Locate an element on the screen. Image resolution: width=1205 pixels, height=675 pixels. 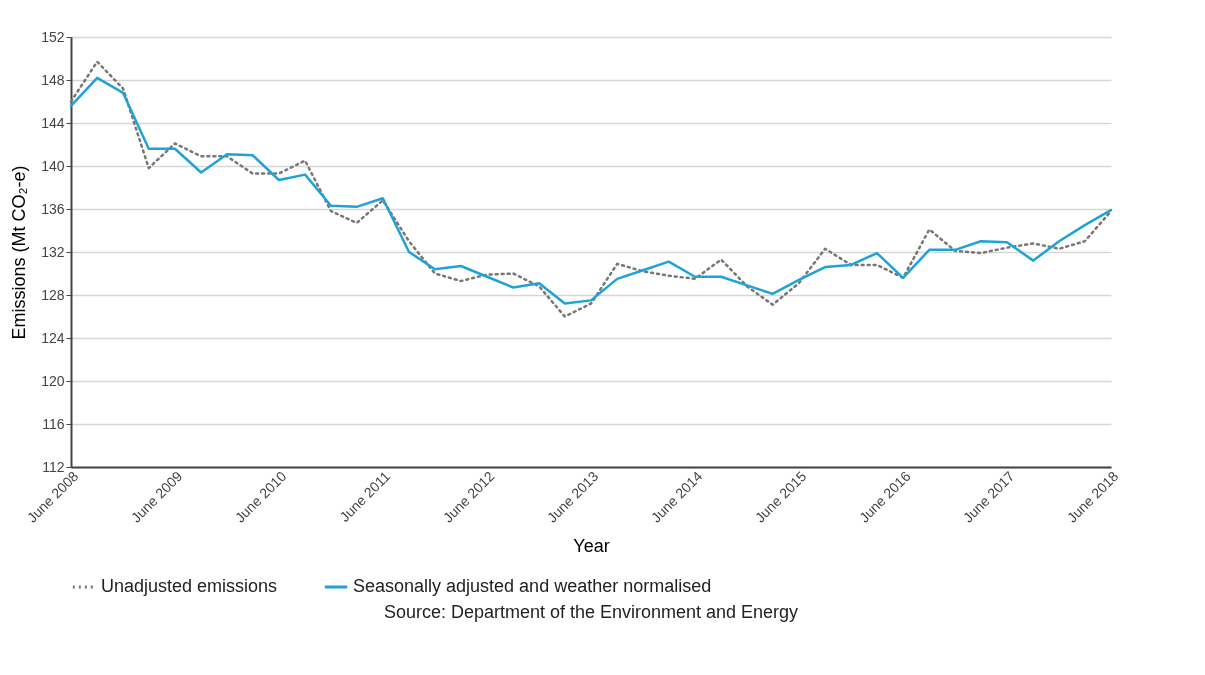
y-axis-title: Emissions (Mt CO₂-e) is located at coordinates (19, 252).